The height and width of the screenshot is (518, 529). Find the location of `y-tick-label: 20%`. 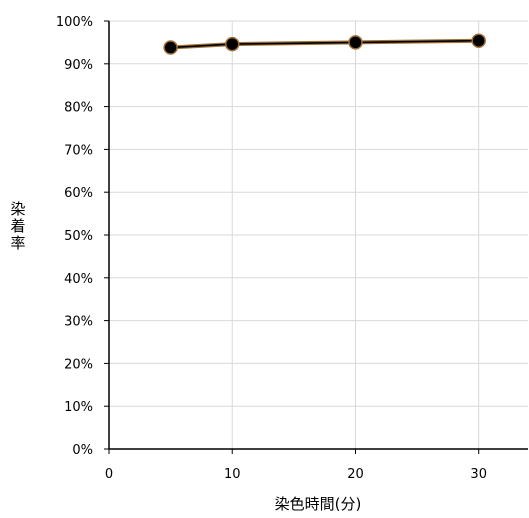

y-tick-label: 20% is located at coordinates (78, 364).